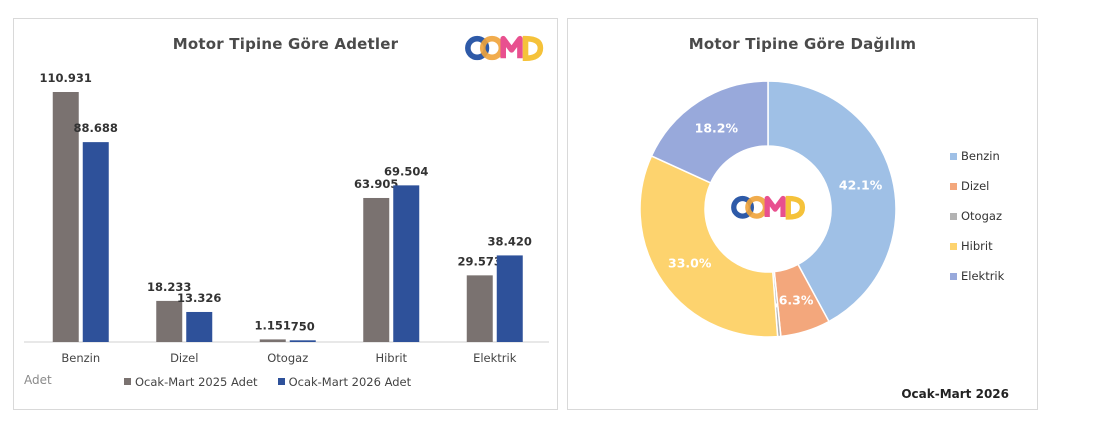 This screenshot has height=432, width=1098. What do you see at coordinates (980, 156) in the screenshot?
I see `legend-label-benzin: Benzin` at bounding box center [980, 156].